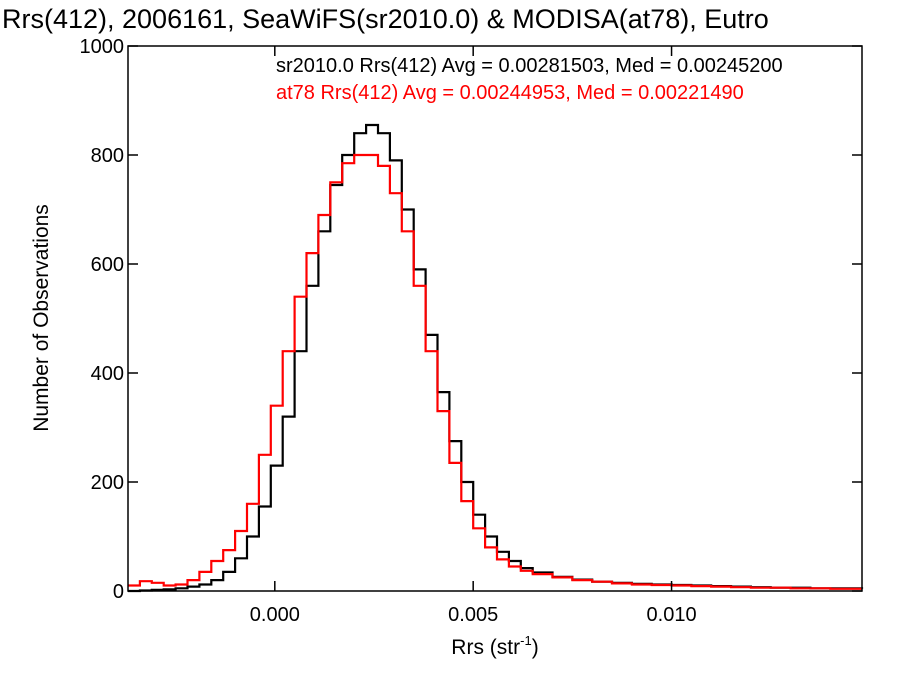 The image size is (900, 675). I want to click on x-tick-label-1: 0.000, so click(275, 615).